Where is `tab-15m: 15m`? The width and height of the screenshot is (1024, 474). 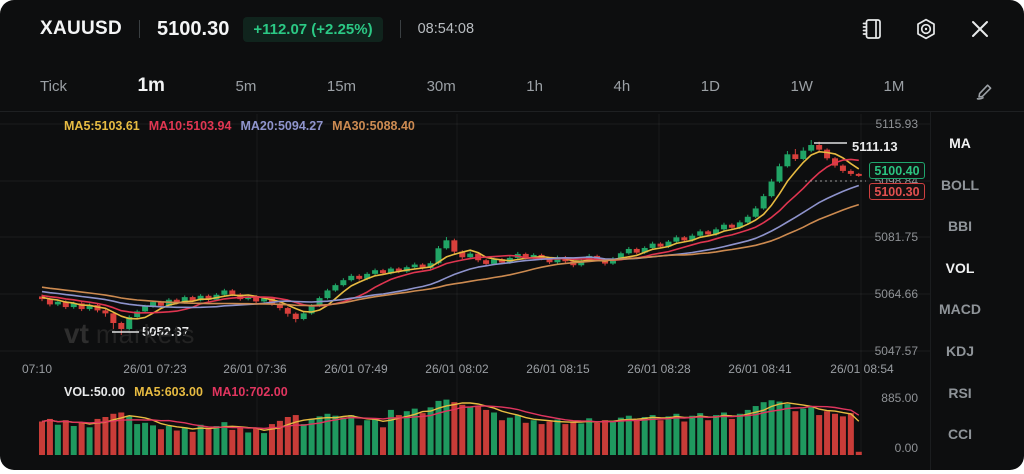
tab-15m: 15m is located at coordinates (341, 86).